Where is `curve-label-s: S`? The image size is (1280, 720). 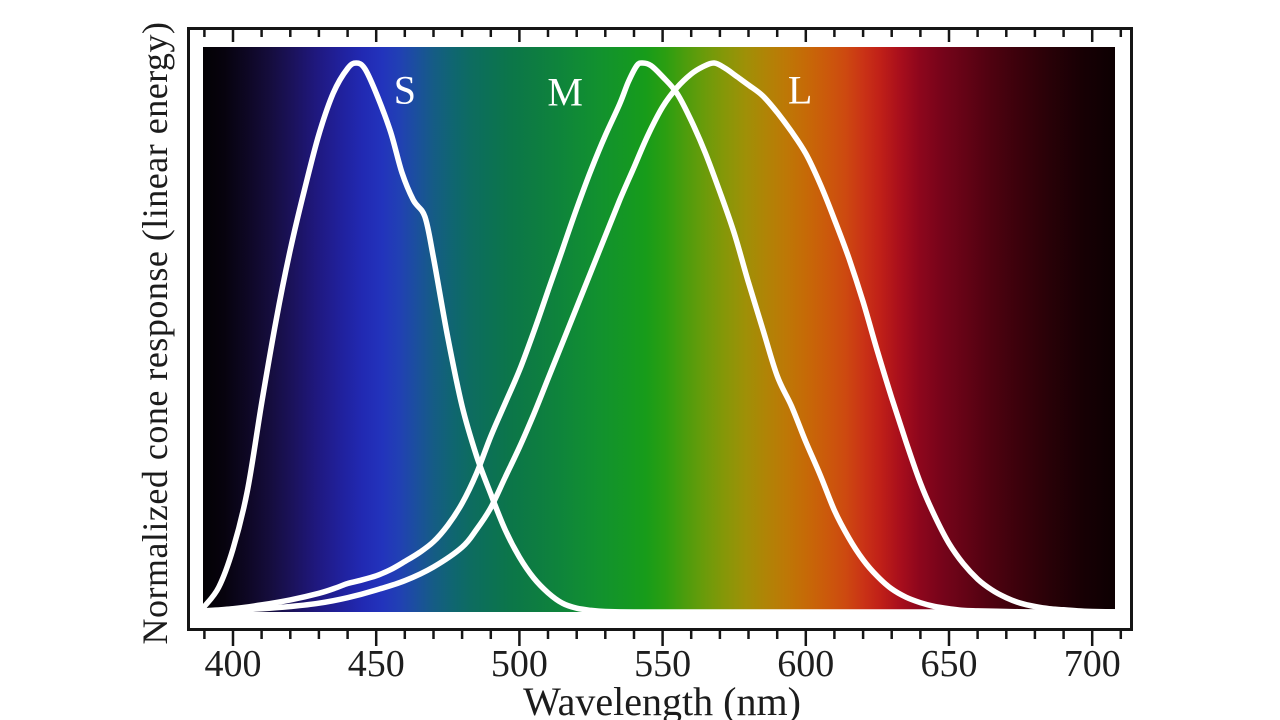
curve-label-s: S is located at coordinates (404, 90).